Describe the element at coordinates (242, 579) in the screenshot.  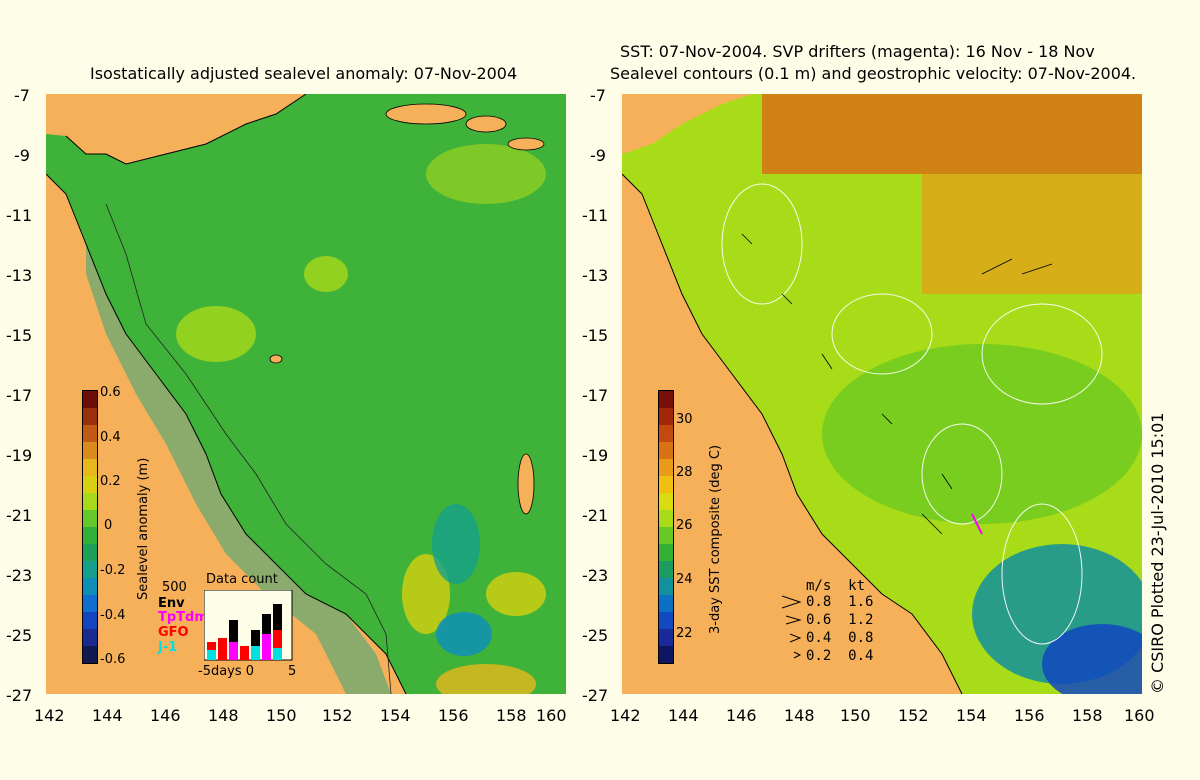
I see `count-legend-title: Data count` at that location.